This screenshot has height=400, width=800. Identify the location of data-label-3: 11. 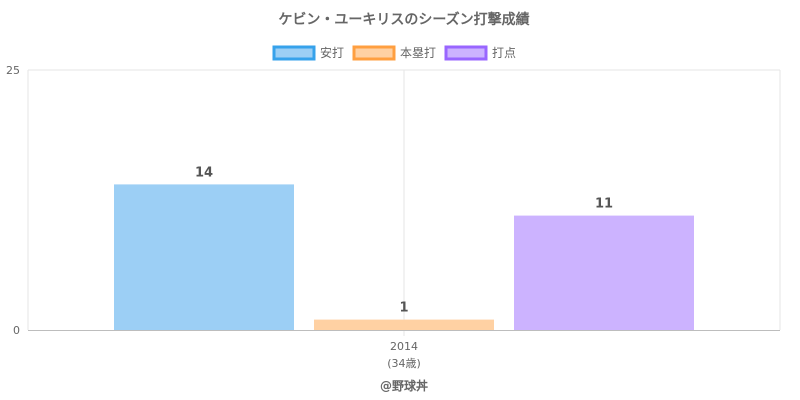
(604, 204).